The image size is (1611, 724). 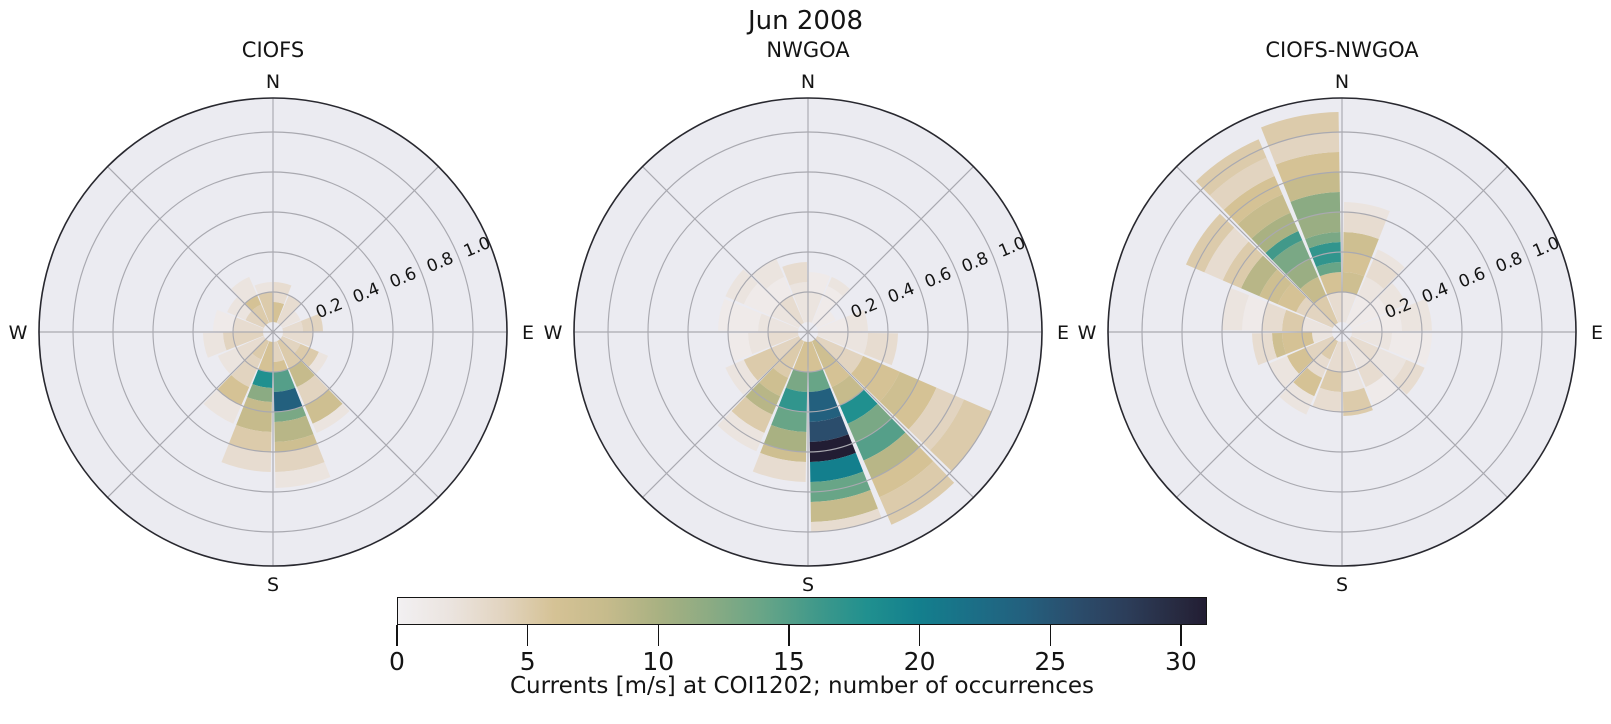 I want to click on compass-label-s: S, so click(x=273, y=585).